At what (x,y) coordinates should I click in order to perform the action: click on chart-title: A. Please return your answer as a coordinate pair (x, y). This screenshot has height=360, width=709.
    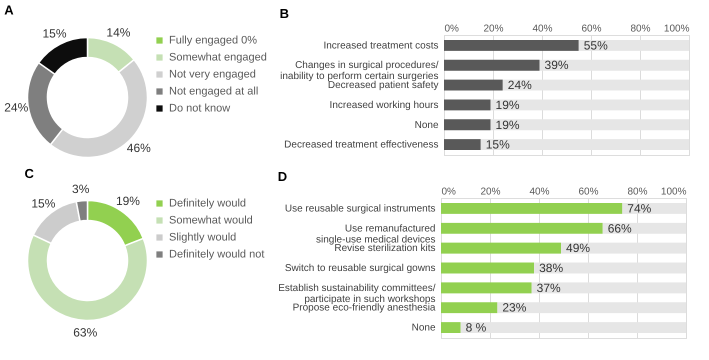
    Looking at the image, I should click on (9, 10).